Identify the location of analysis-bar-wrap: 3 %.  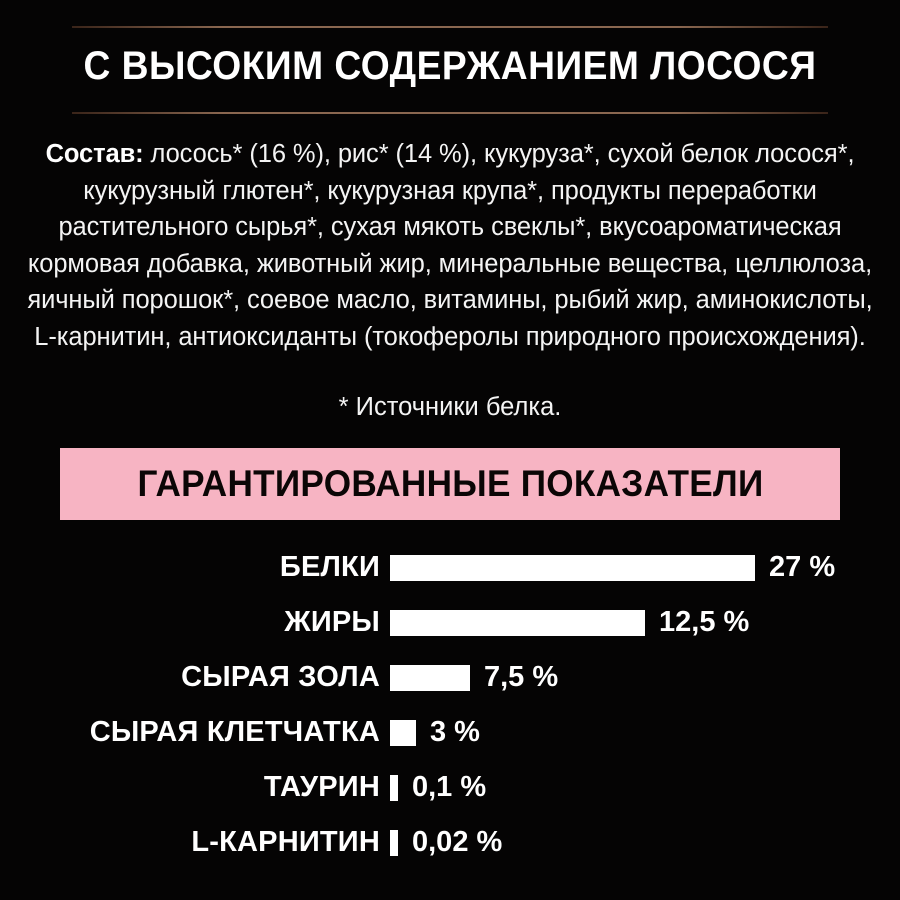
(435, 732).